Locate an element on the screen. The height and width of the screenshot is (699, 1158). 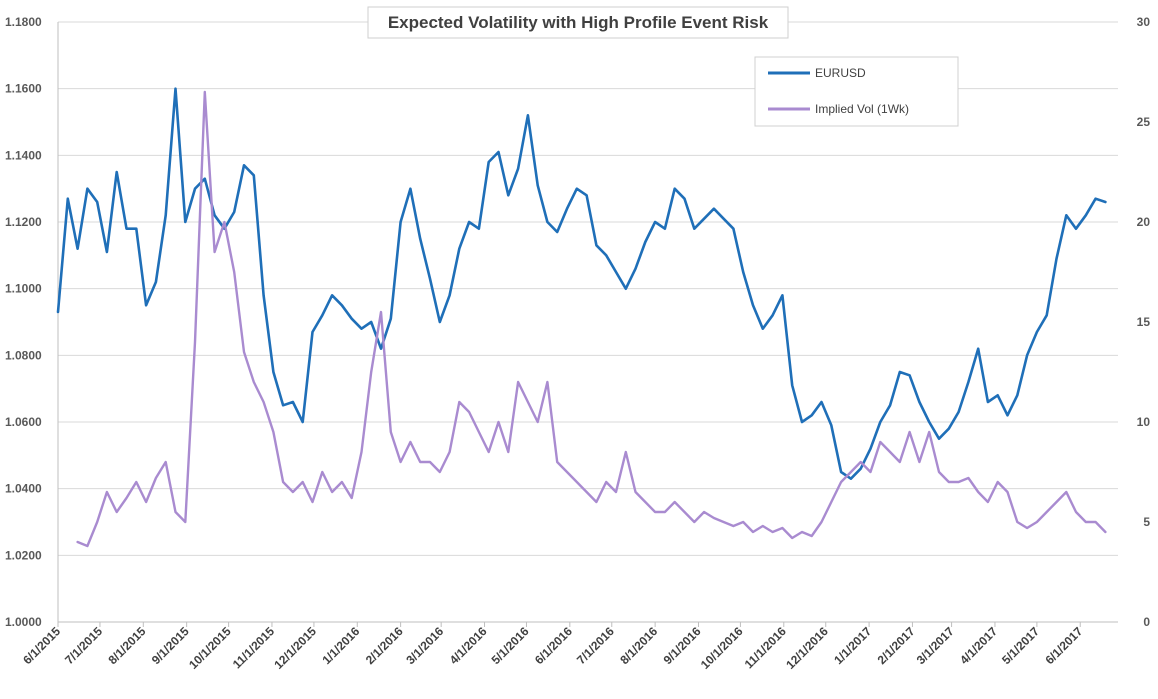
y-tick-label-left: 1.1000 is located at coordinates (23, 289).